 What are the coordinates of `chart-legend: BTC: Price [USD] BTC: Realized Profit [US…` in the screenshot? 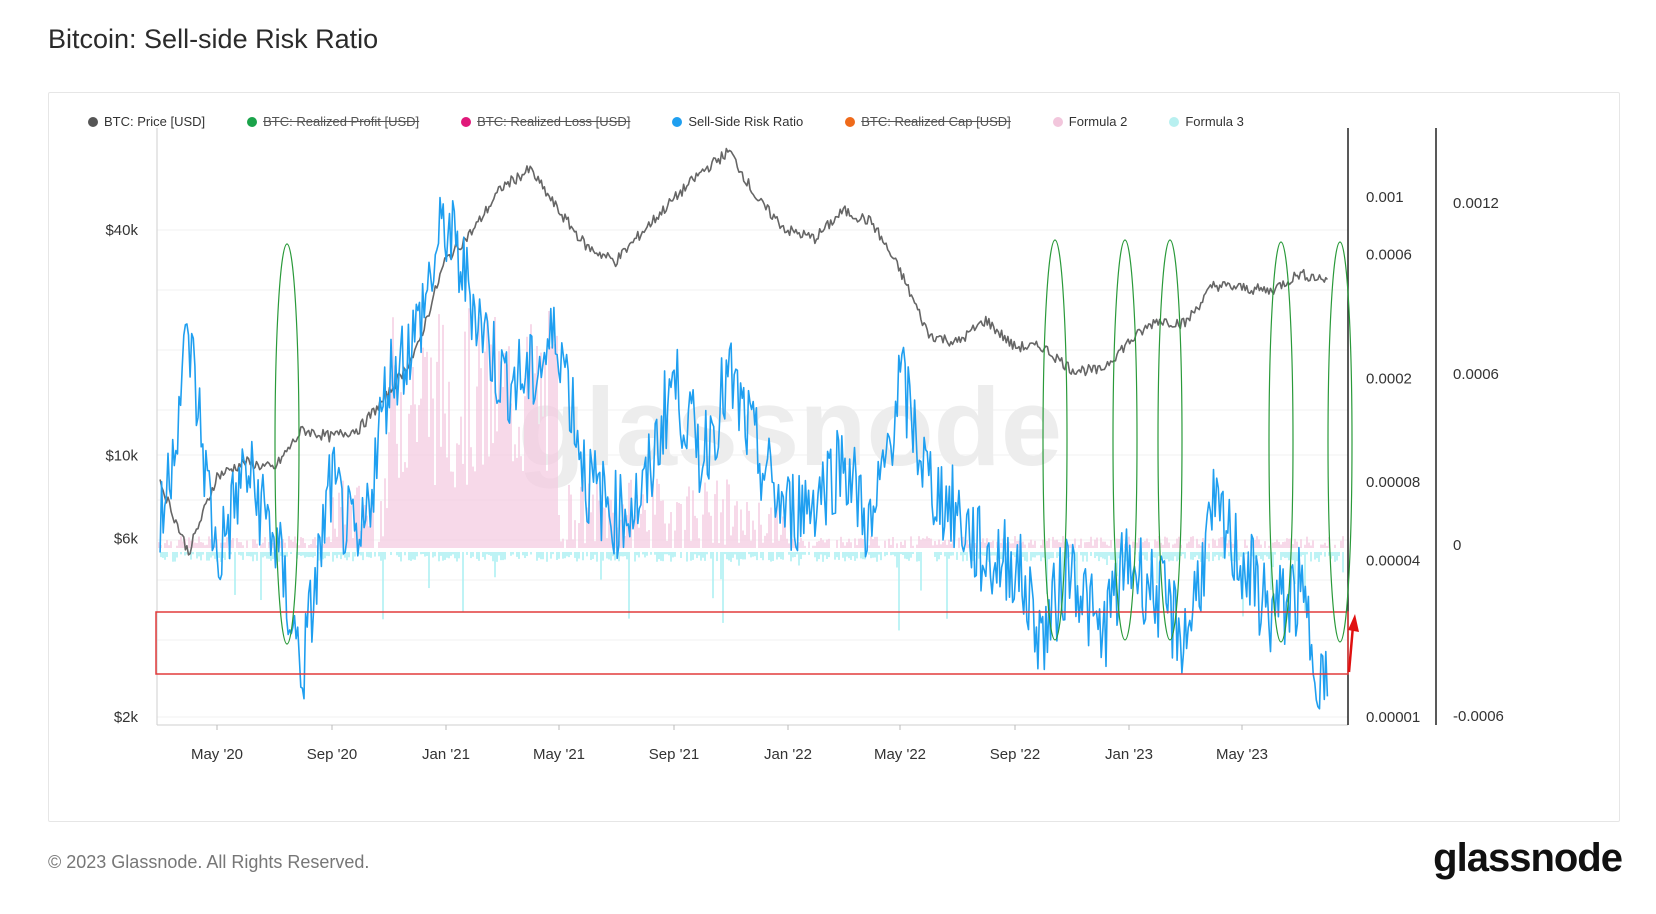 It's located at (687, 121).